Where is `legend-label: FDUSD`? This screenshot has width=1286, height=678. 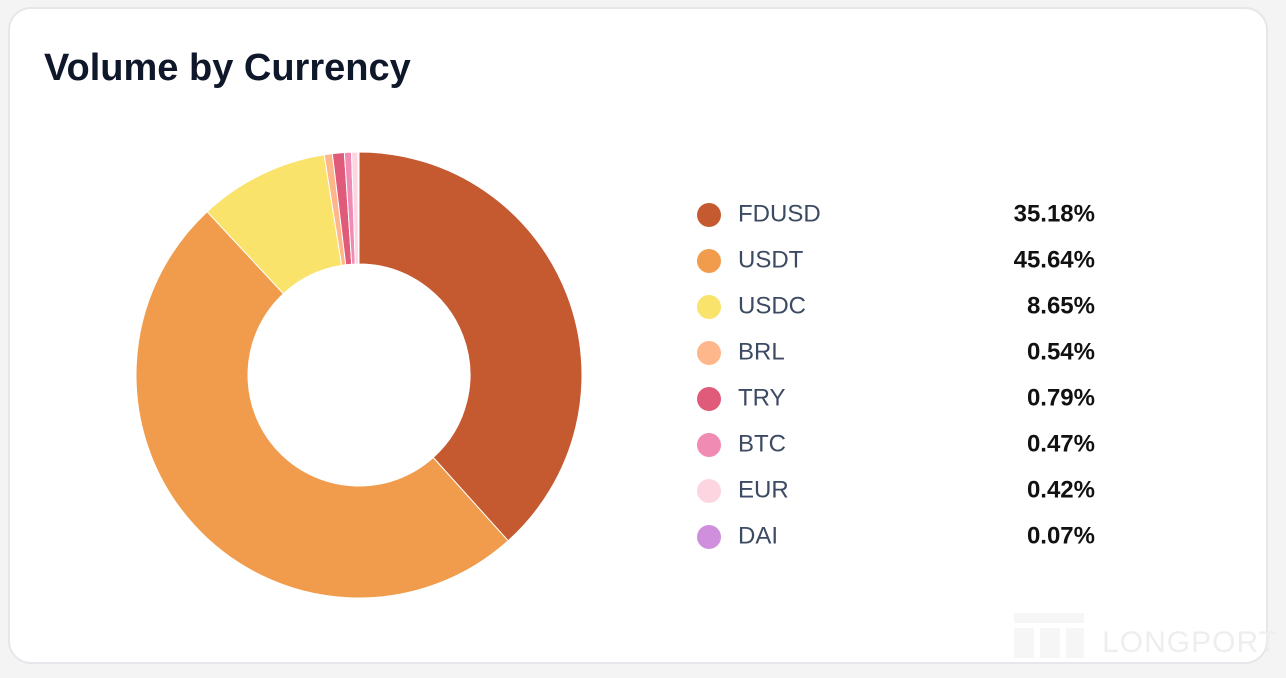 legend-label: FDUSD is located at coordinates (779, 213).